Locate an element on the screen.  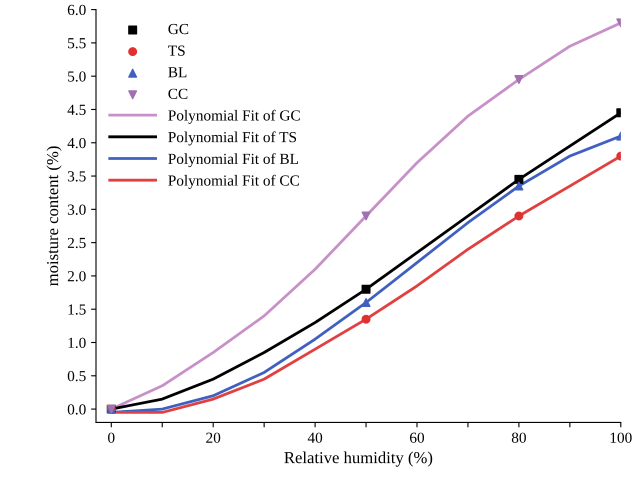
legend-label: Polynomial Fit of CC is located at coordinates (233, 181).